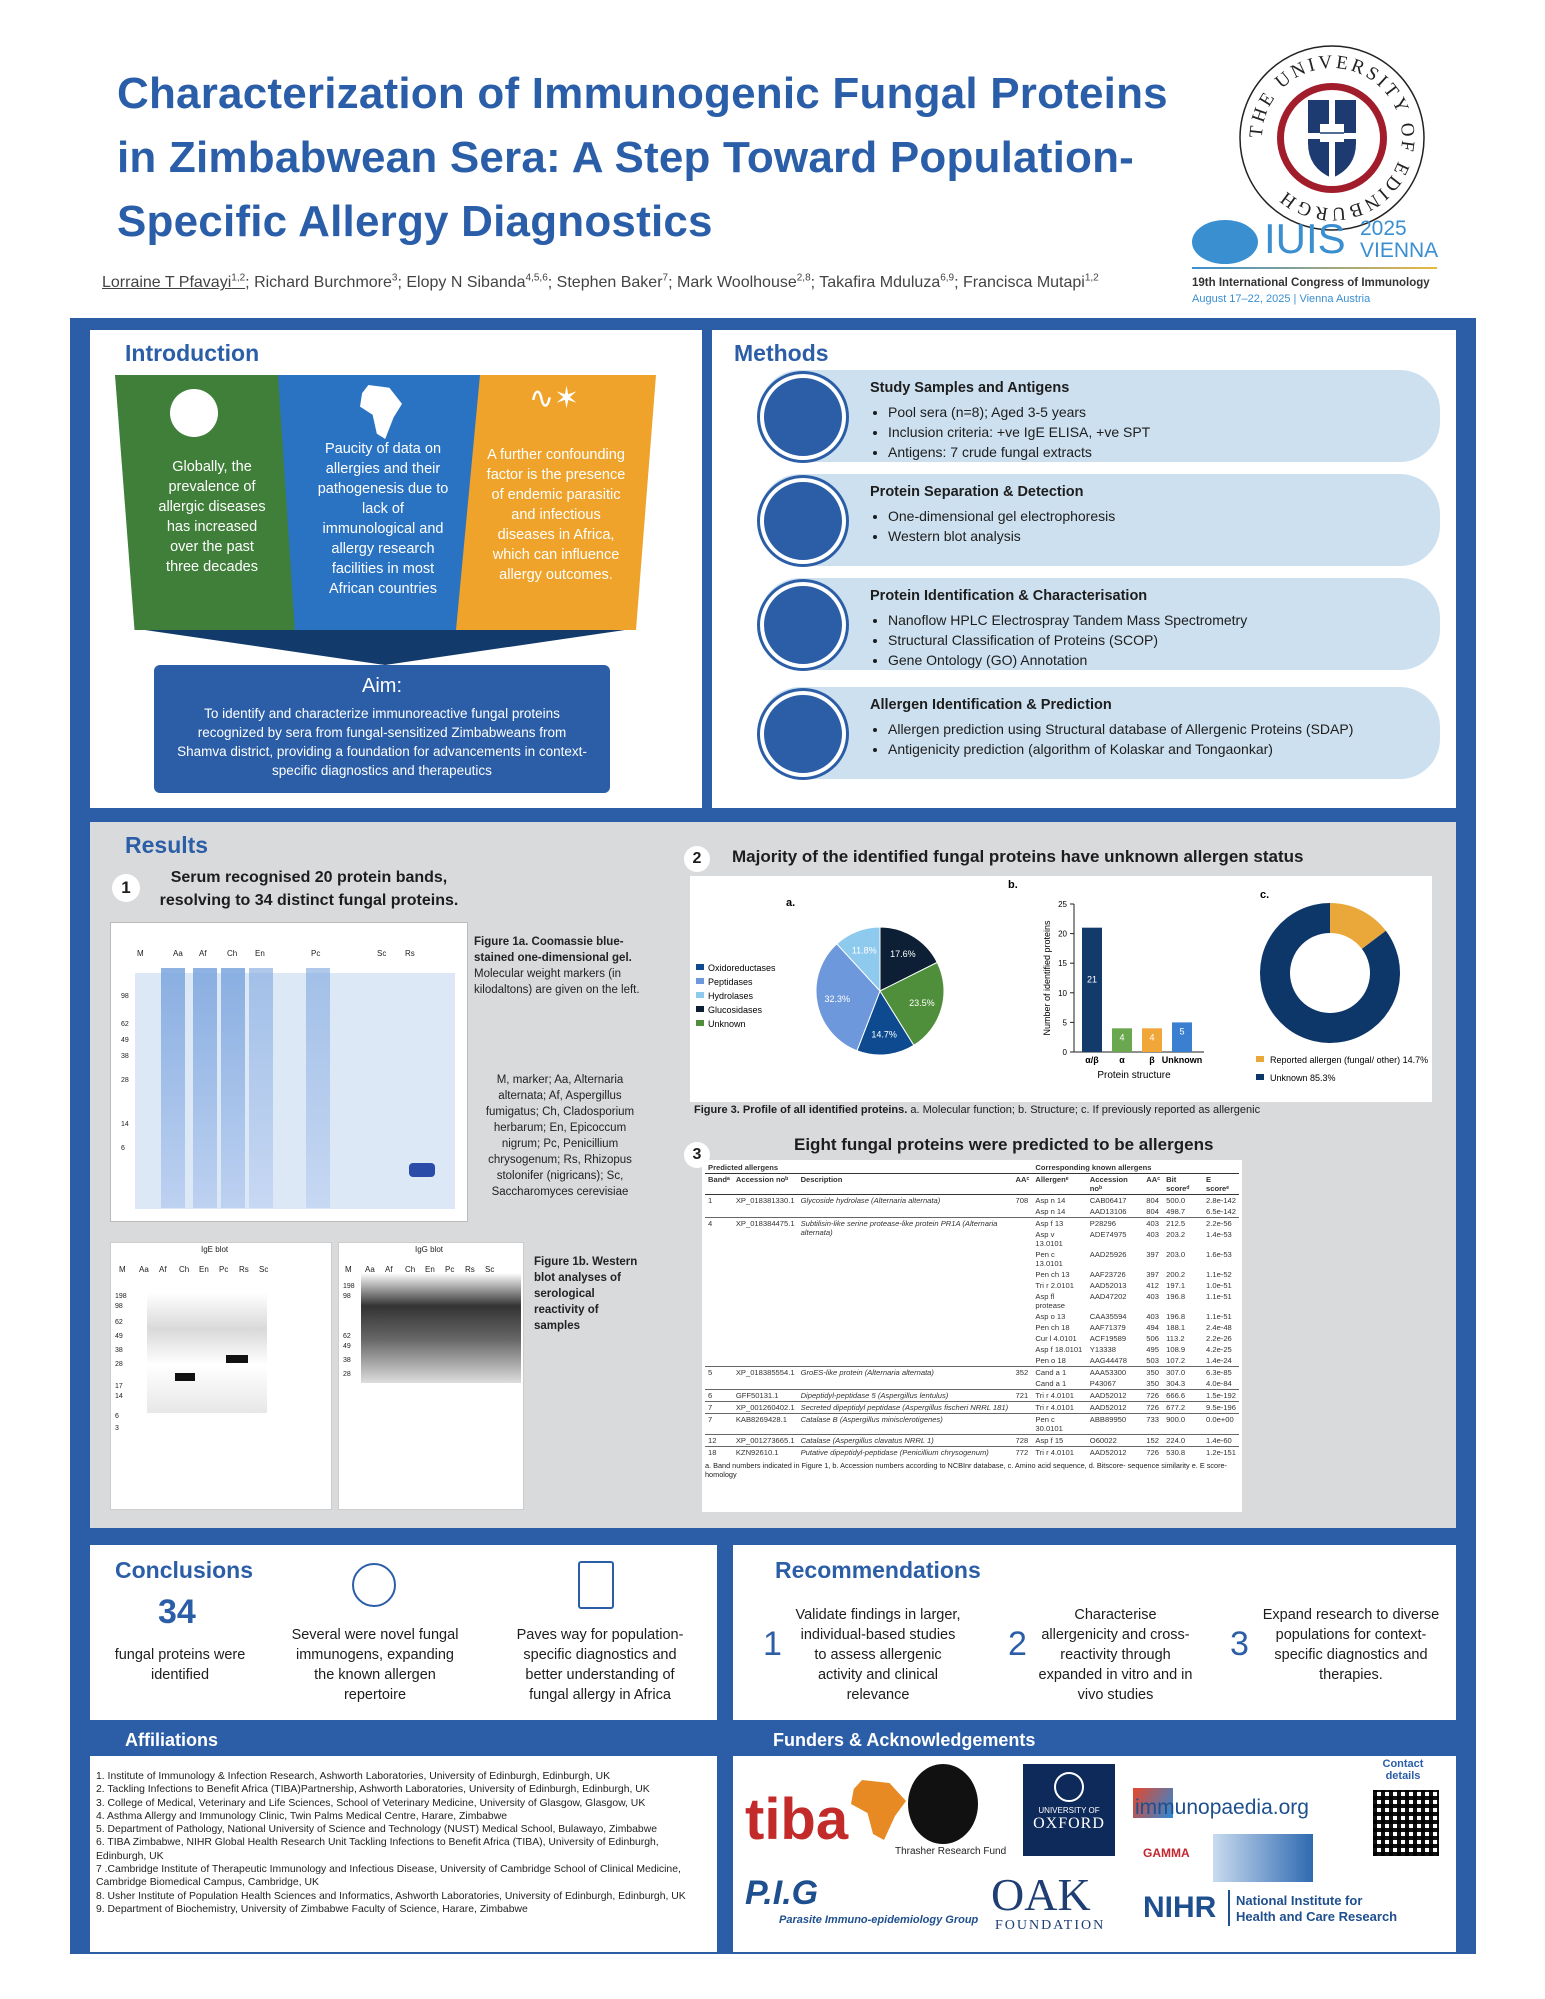 The height and width of the screenshot is (1999, 1545). What do you see at coordinates (1031, 282) in the screenshot?
I see `author: Francisca Mutapi1,2` at bounding box center [1031, 282].